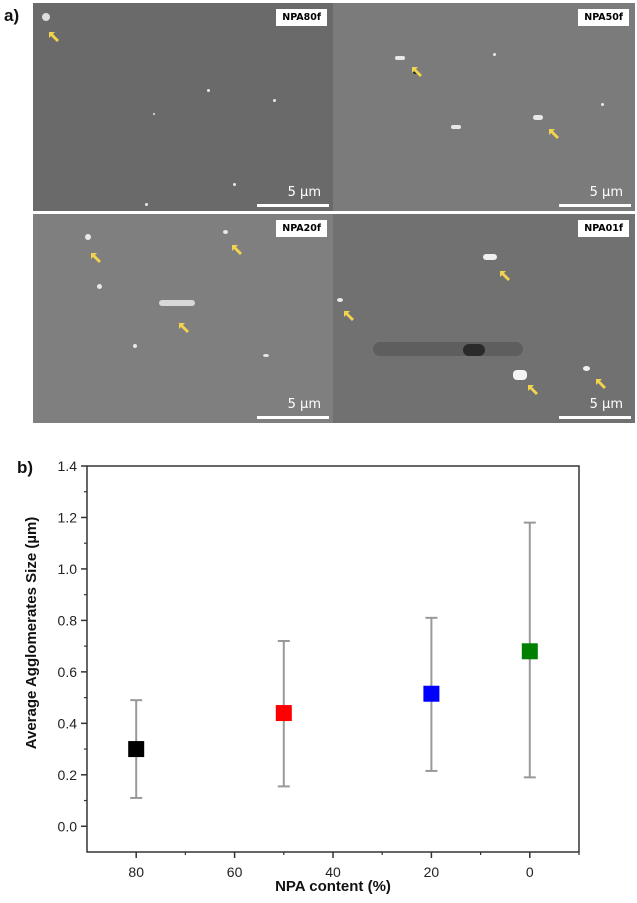 The image size is (637, 903). What do you see at coordinates (136, 872) in the screenshot?
I see `x-tick-label: 80` at bounding box center [136, 872].